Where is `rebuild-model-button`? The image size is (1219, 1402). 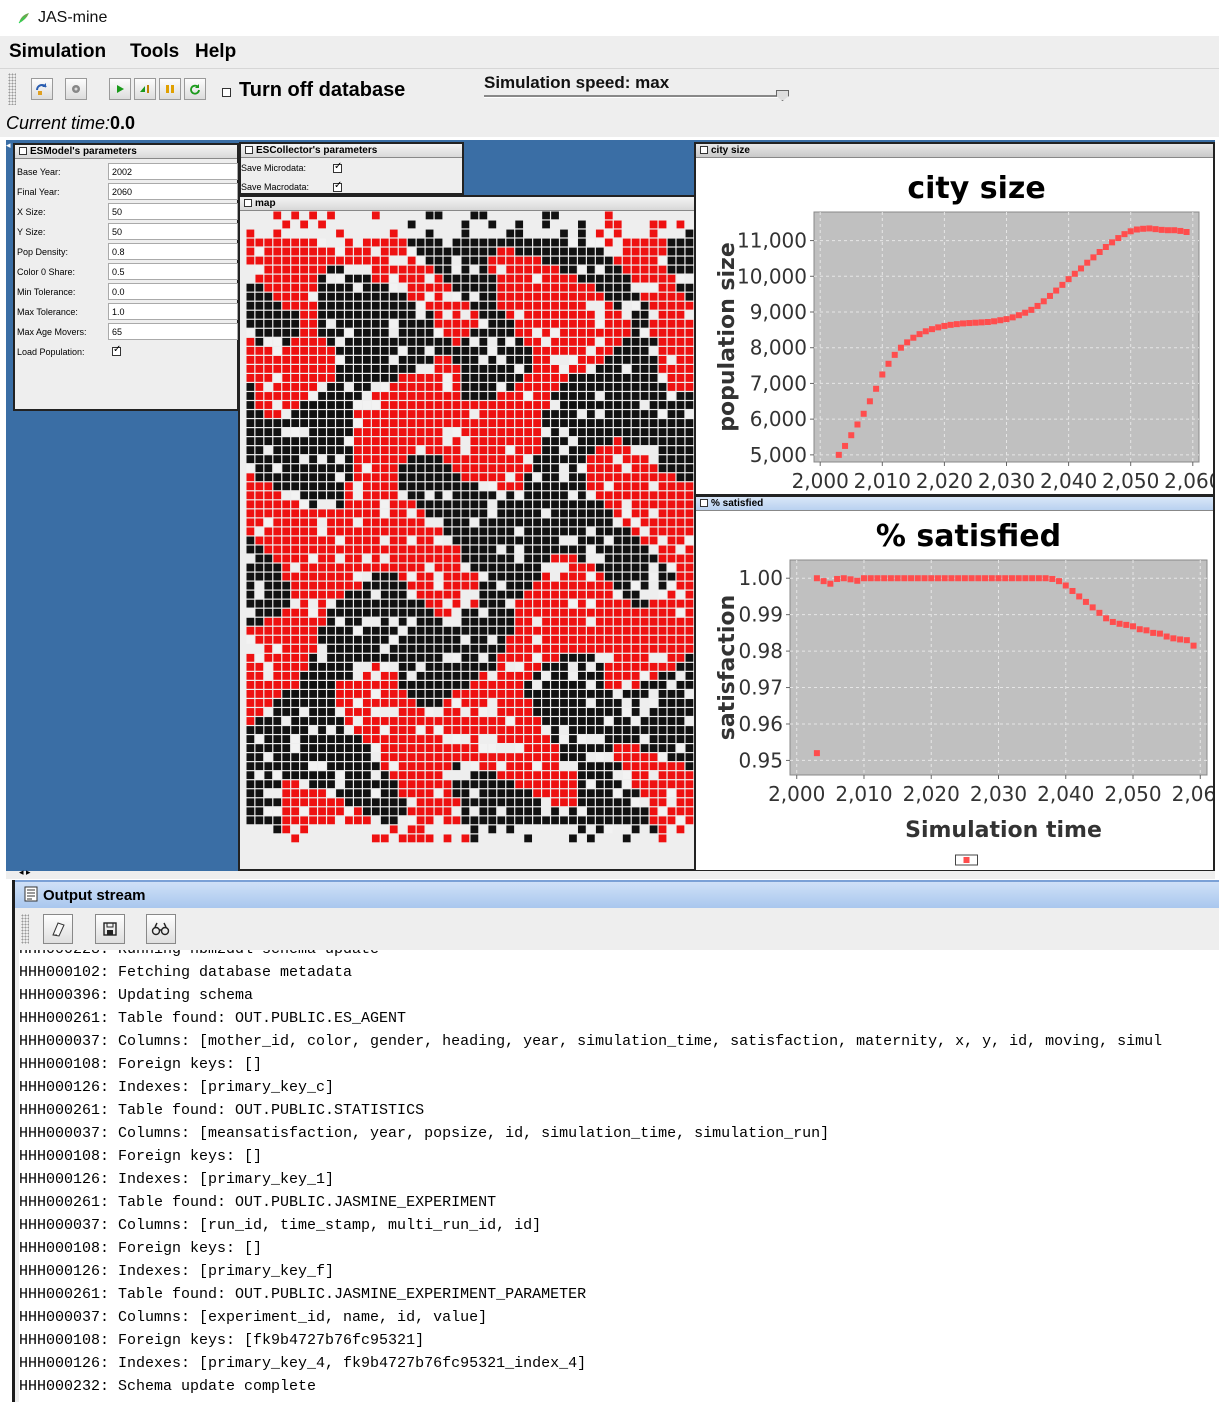 rebuild-model-button is located at coordinates (42, 89).